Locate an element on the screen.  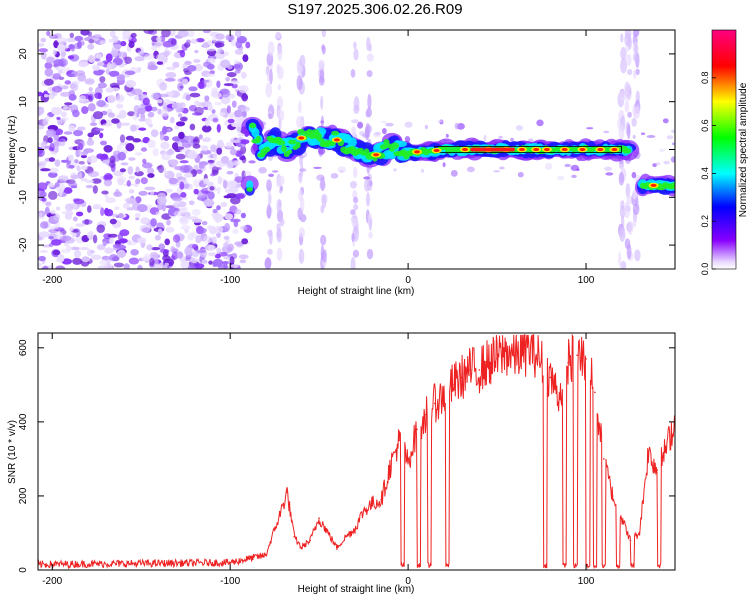
snr-x-label: Height of straight line (km) is located at coordinates (356, 589).